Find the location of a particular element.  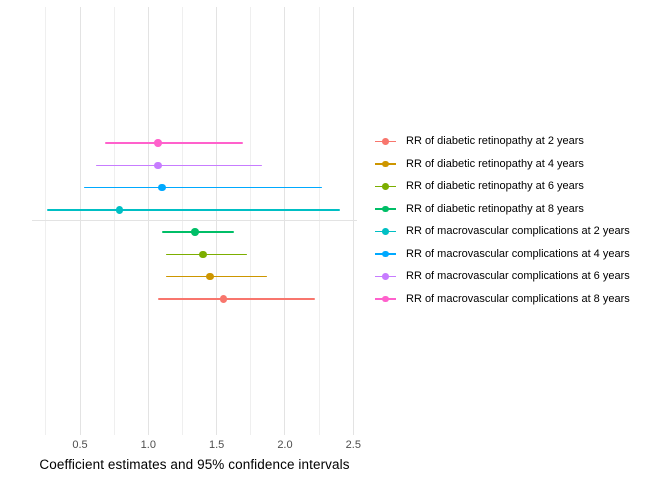

legend-item: RR of diabetic retinopathy at 6 years is located at coordinates (479, 186).